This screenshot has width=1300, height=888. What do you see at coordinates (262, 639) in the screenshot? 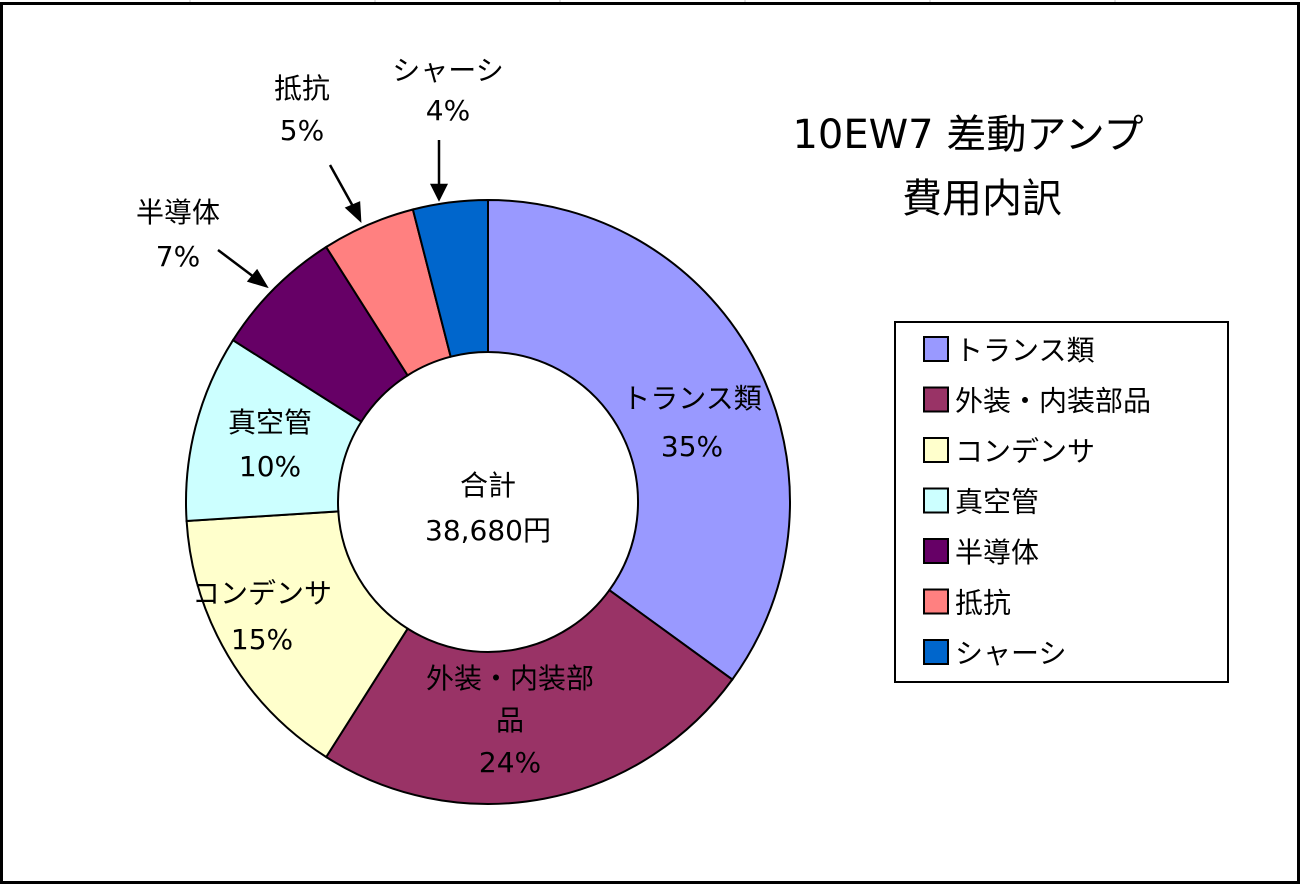
I see `slice-label-capacitors-percent: 15%` at bounding box center [262, 639].